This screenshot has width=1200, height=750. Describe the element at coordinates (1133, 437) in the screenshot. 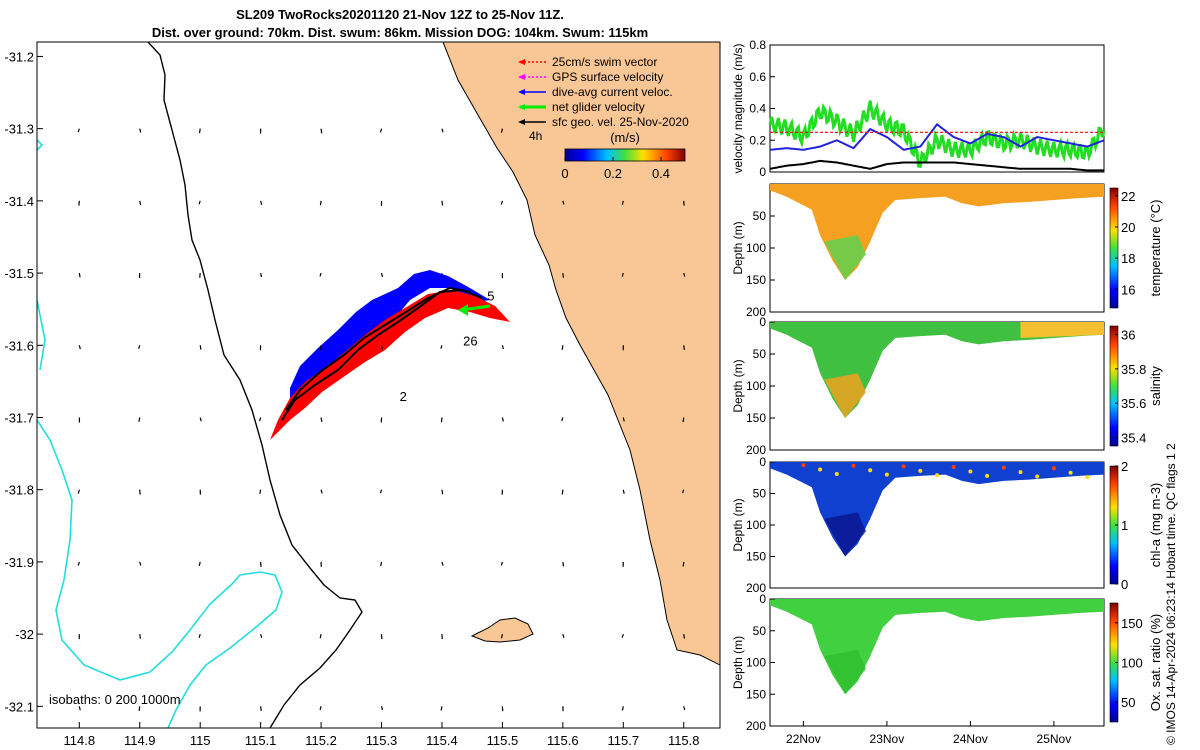

I see `colorbar-tick-label: 35.4` at that location.